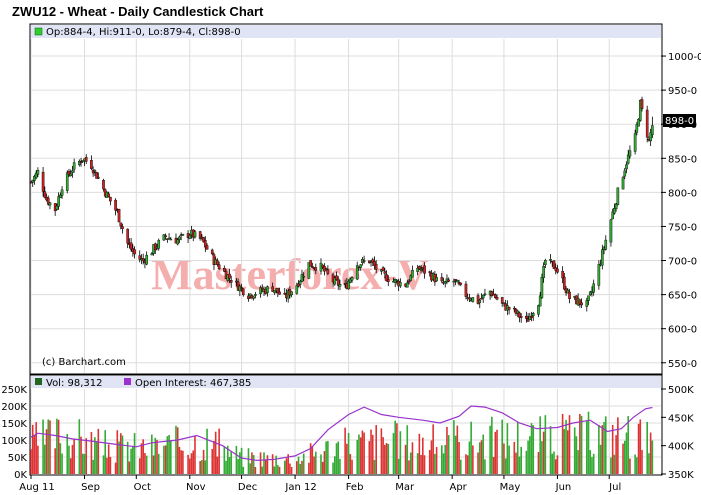  I want to click on volume-tick-label: 250K, so click(14, 390).